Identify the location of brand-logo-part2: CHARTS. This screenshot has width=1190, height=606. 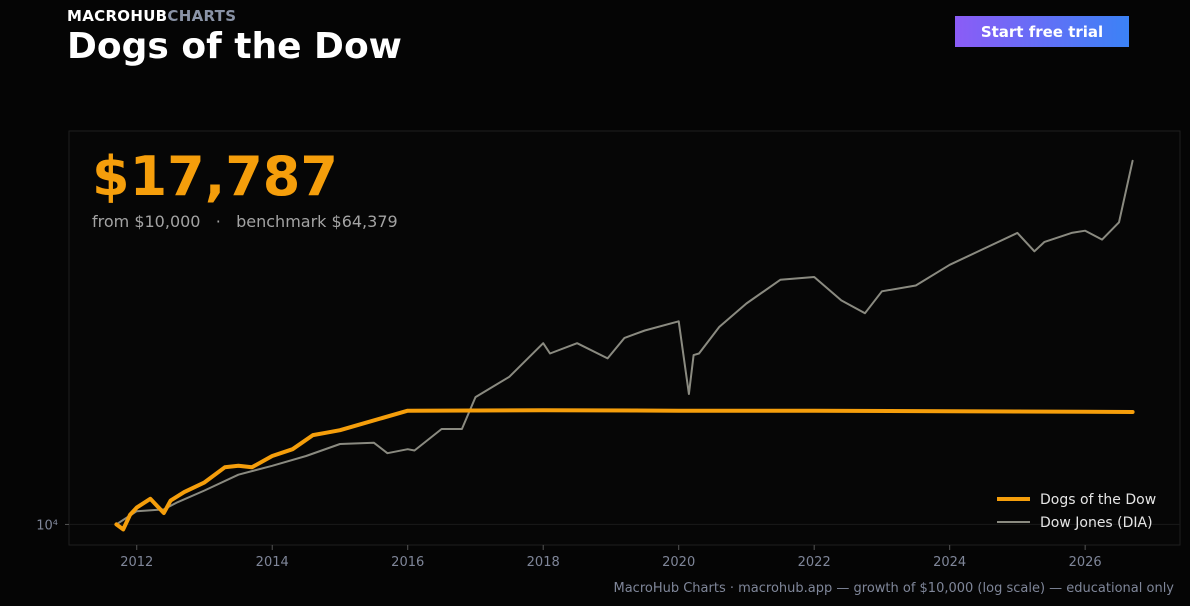
(202, 16).